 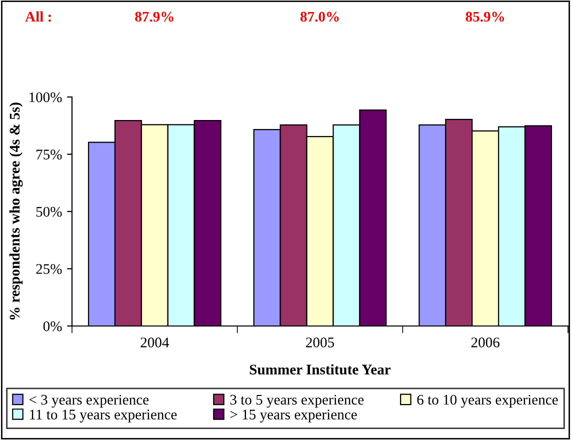 What do you see at coordinates (487, 401) in the screenshot?
I see `legend-label: 6 to 10 years experience` at bounding box center [487, 401].